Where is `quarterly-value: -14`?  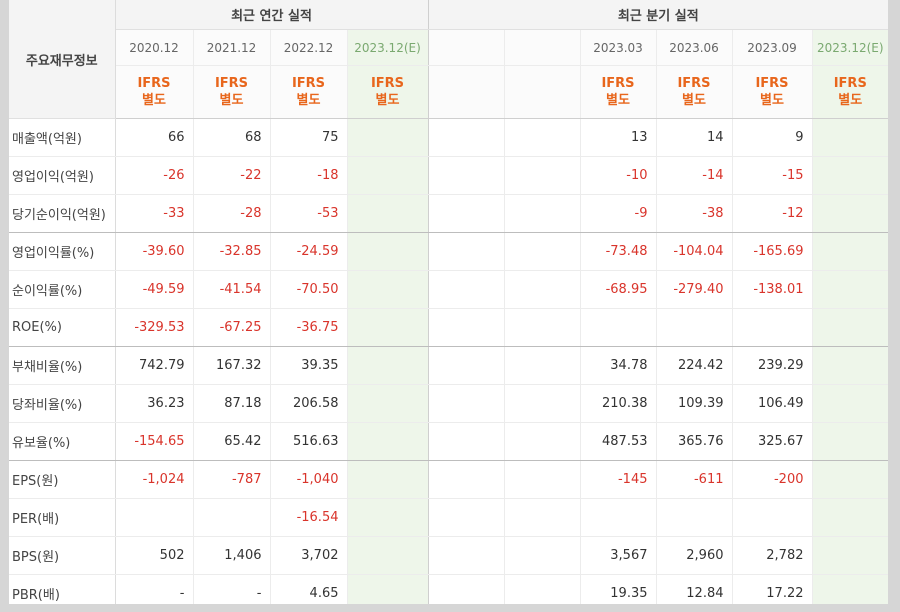 quarterly-value: -14 is located at coordinates (693, 175).